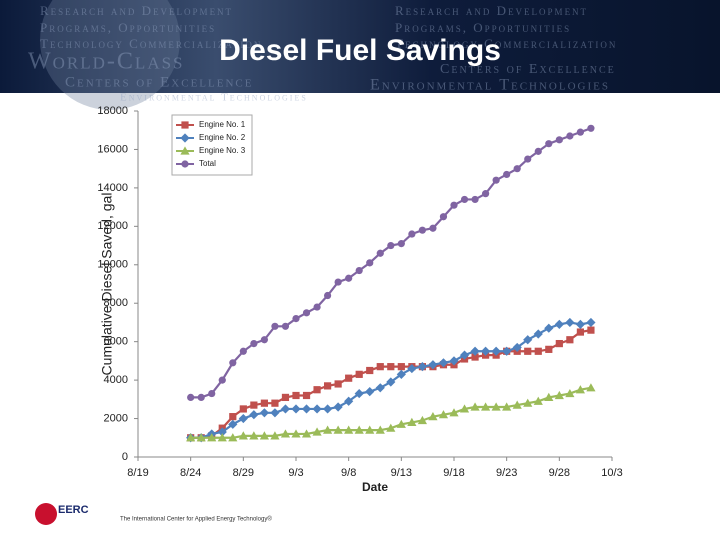  I want to click on legend-label: Engine No. 3, so click(222, 150).